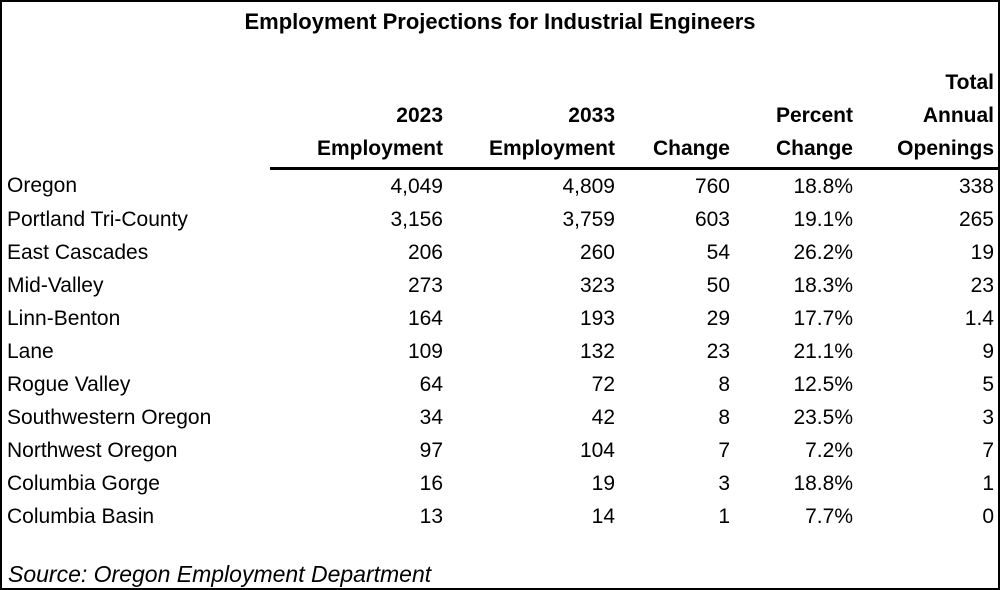 Image resolution: width=1000 pixels, height=590 pixels. I want to click on region-cell: Southwestern Oregon, so click(109, 417).